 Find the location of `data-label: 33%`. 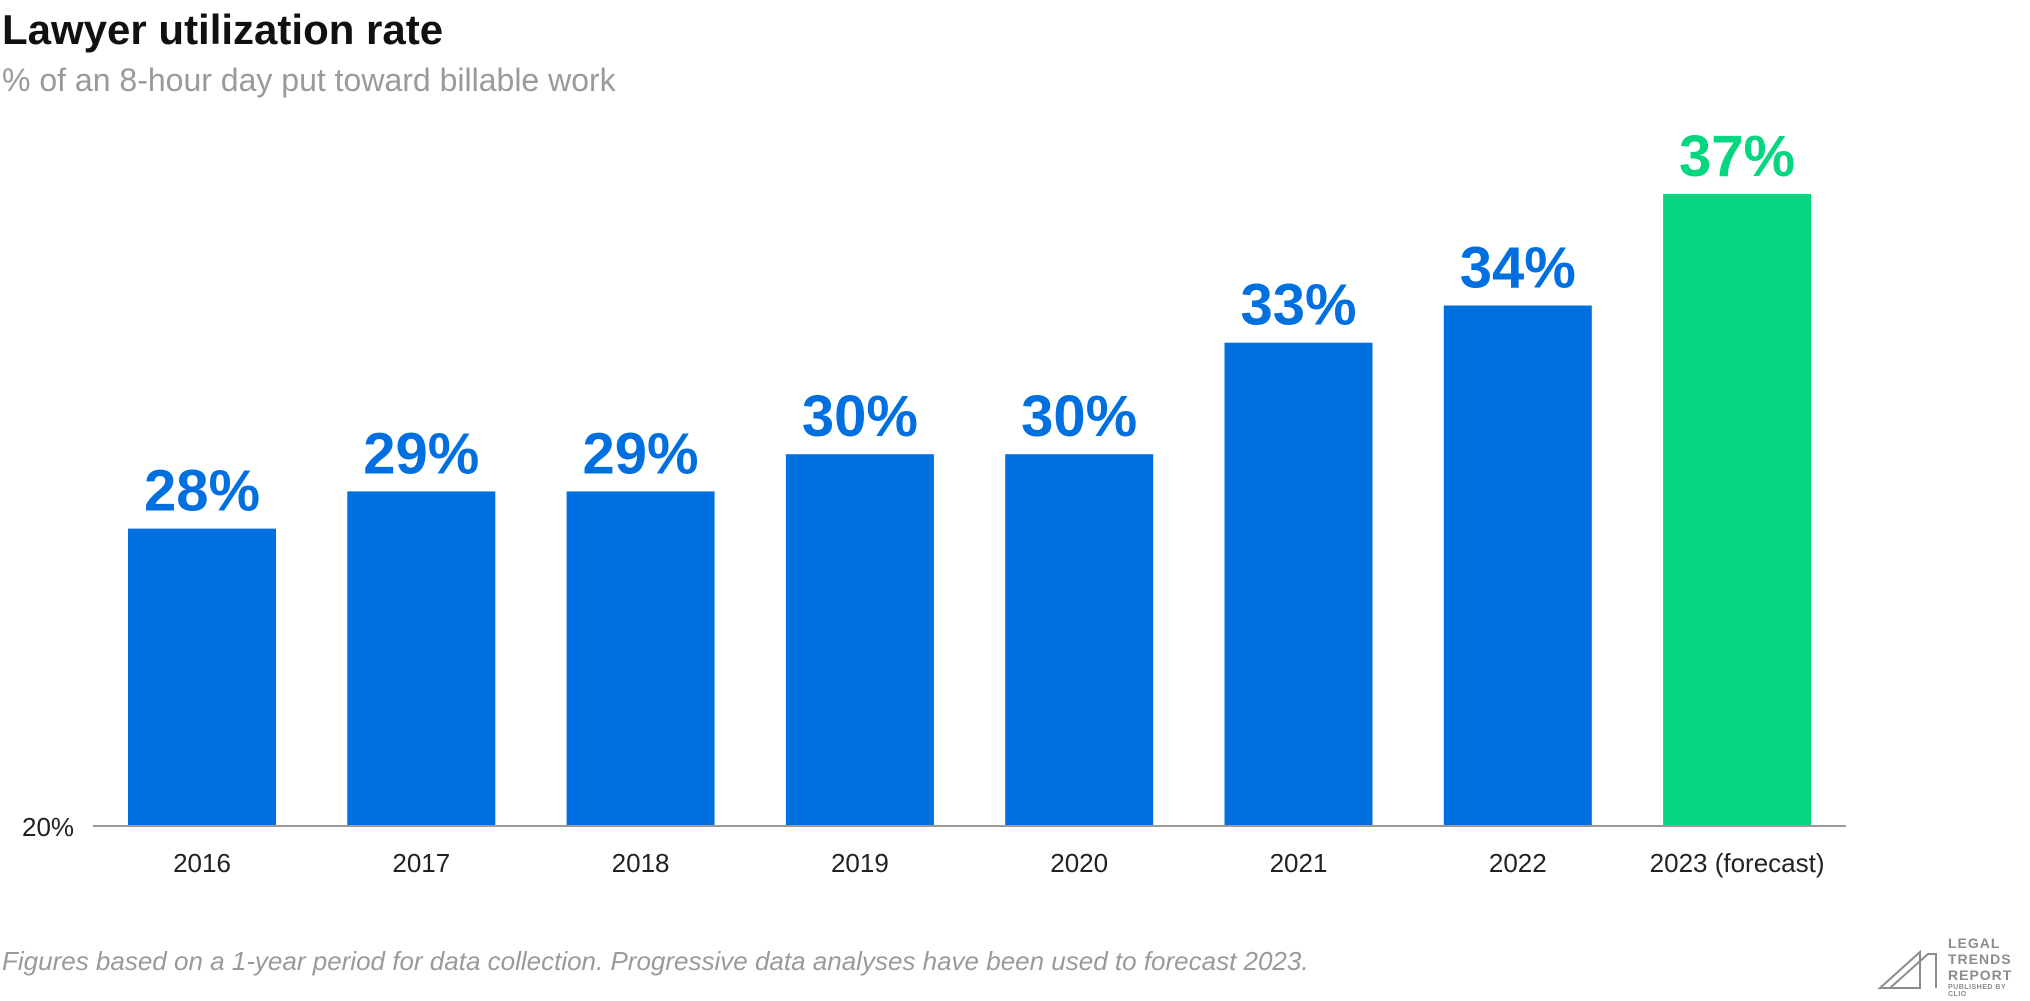

data-label: 33% is located at coordinates (1298, 305).